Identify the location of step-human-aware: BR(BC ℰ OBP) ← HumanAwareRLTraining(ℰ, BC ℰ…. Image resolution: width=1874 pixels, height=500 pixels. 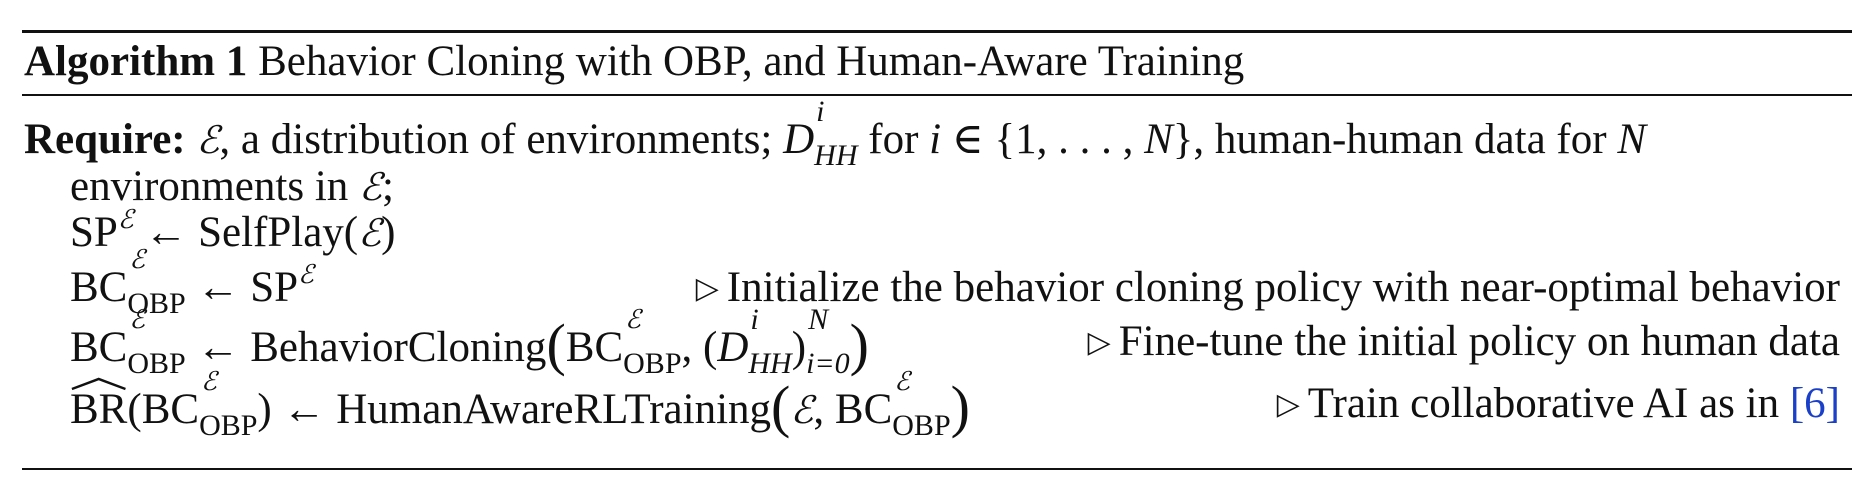
(520, 405).